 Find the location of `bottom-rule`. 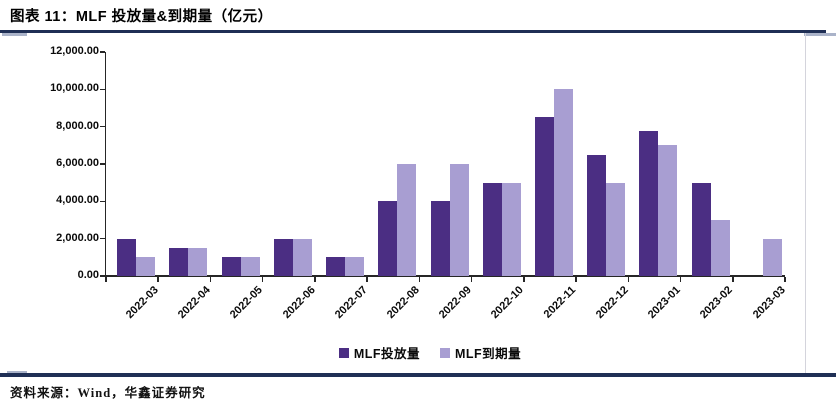

bottom-rule is located at coordinates (418, 375).